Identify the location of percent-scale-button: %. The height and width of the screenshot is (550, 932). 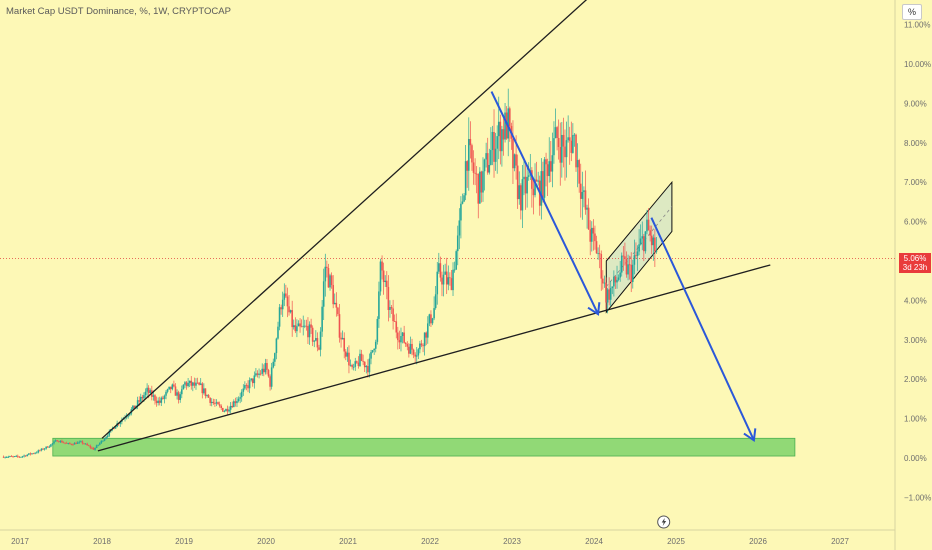
(912, 12).